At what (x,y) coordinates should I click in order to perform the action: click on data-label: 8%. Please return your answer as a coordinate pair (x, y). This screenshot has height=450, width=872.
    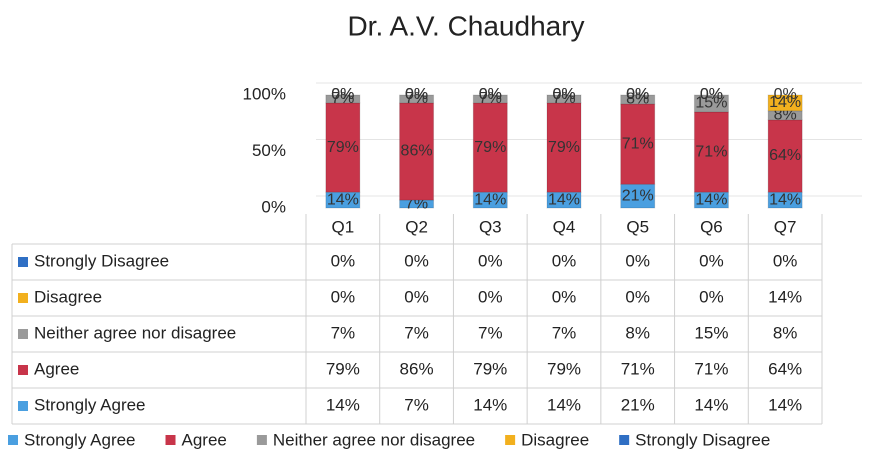
    Looking at the image, I should click on (637, 99).